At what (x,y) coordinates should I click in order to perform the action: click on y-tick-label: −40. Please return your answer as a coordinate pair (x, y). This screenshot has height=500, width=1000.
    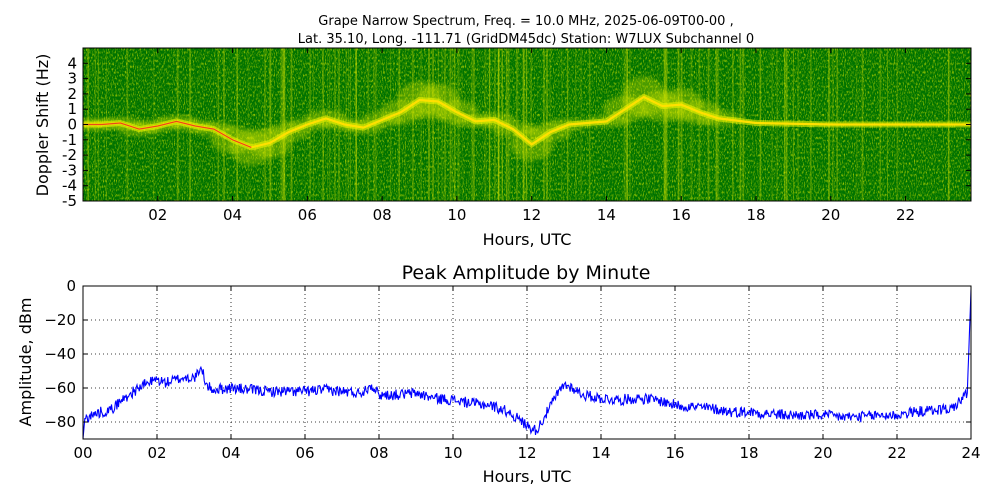
    Looking at the image, I should click on (60, 354).